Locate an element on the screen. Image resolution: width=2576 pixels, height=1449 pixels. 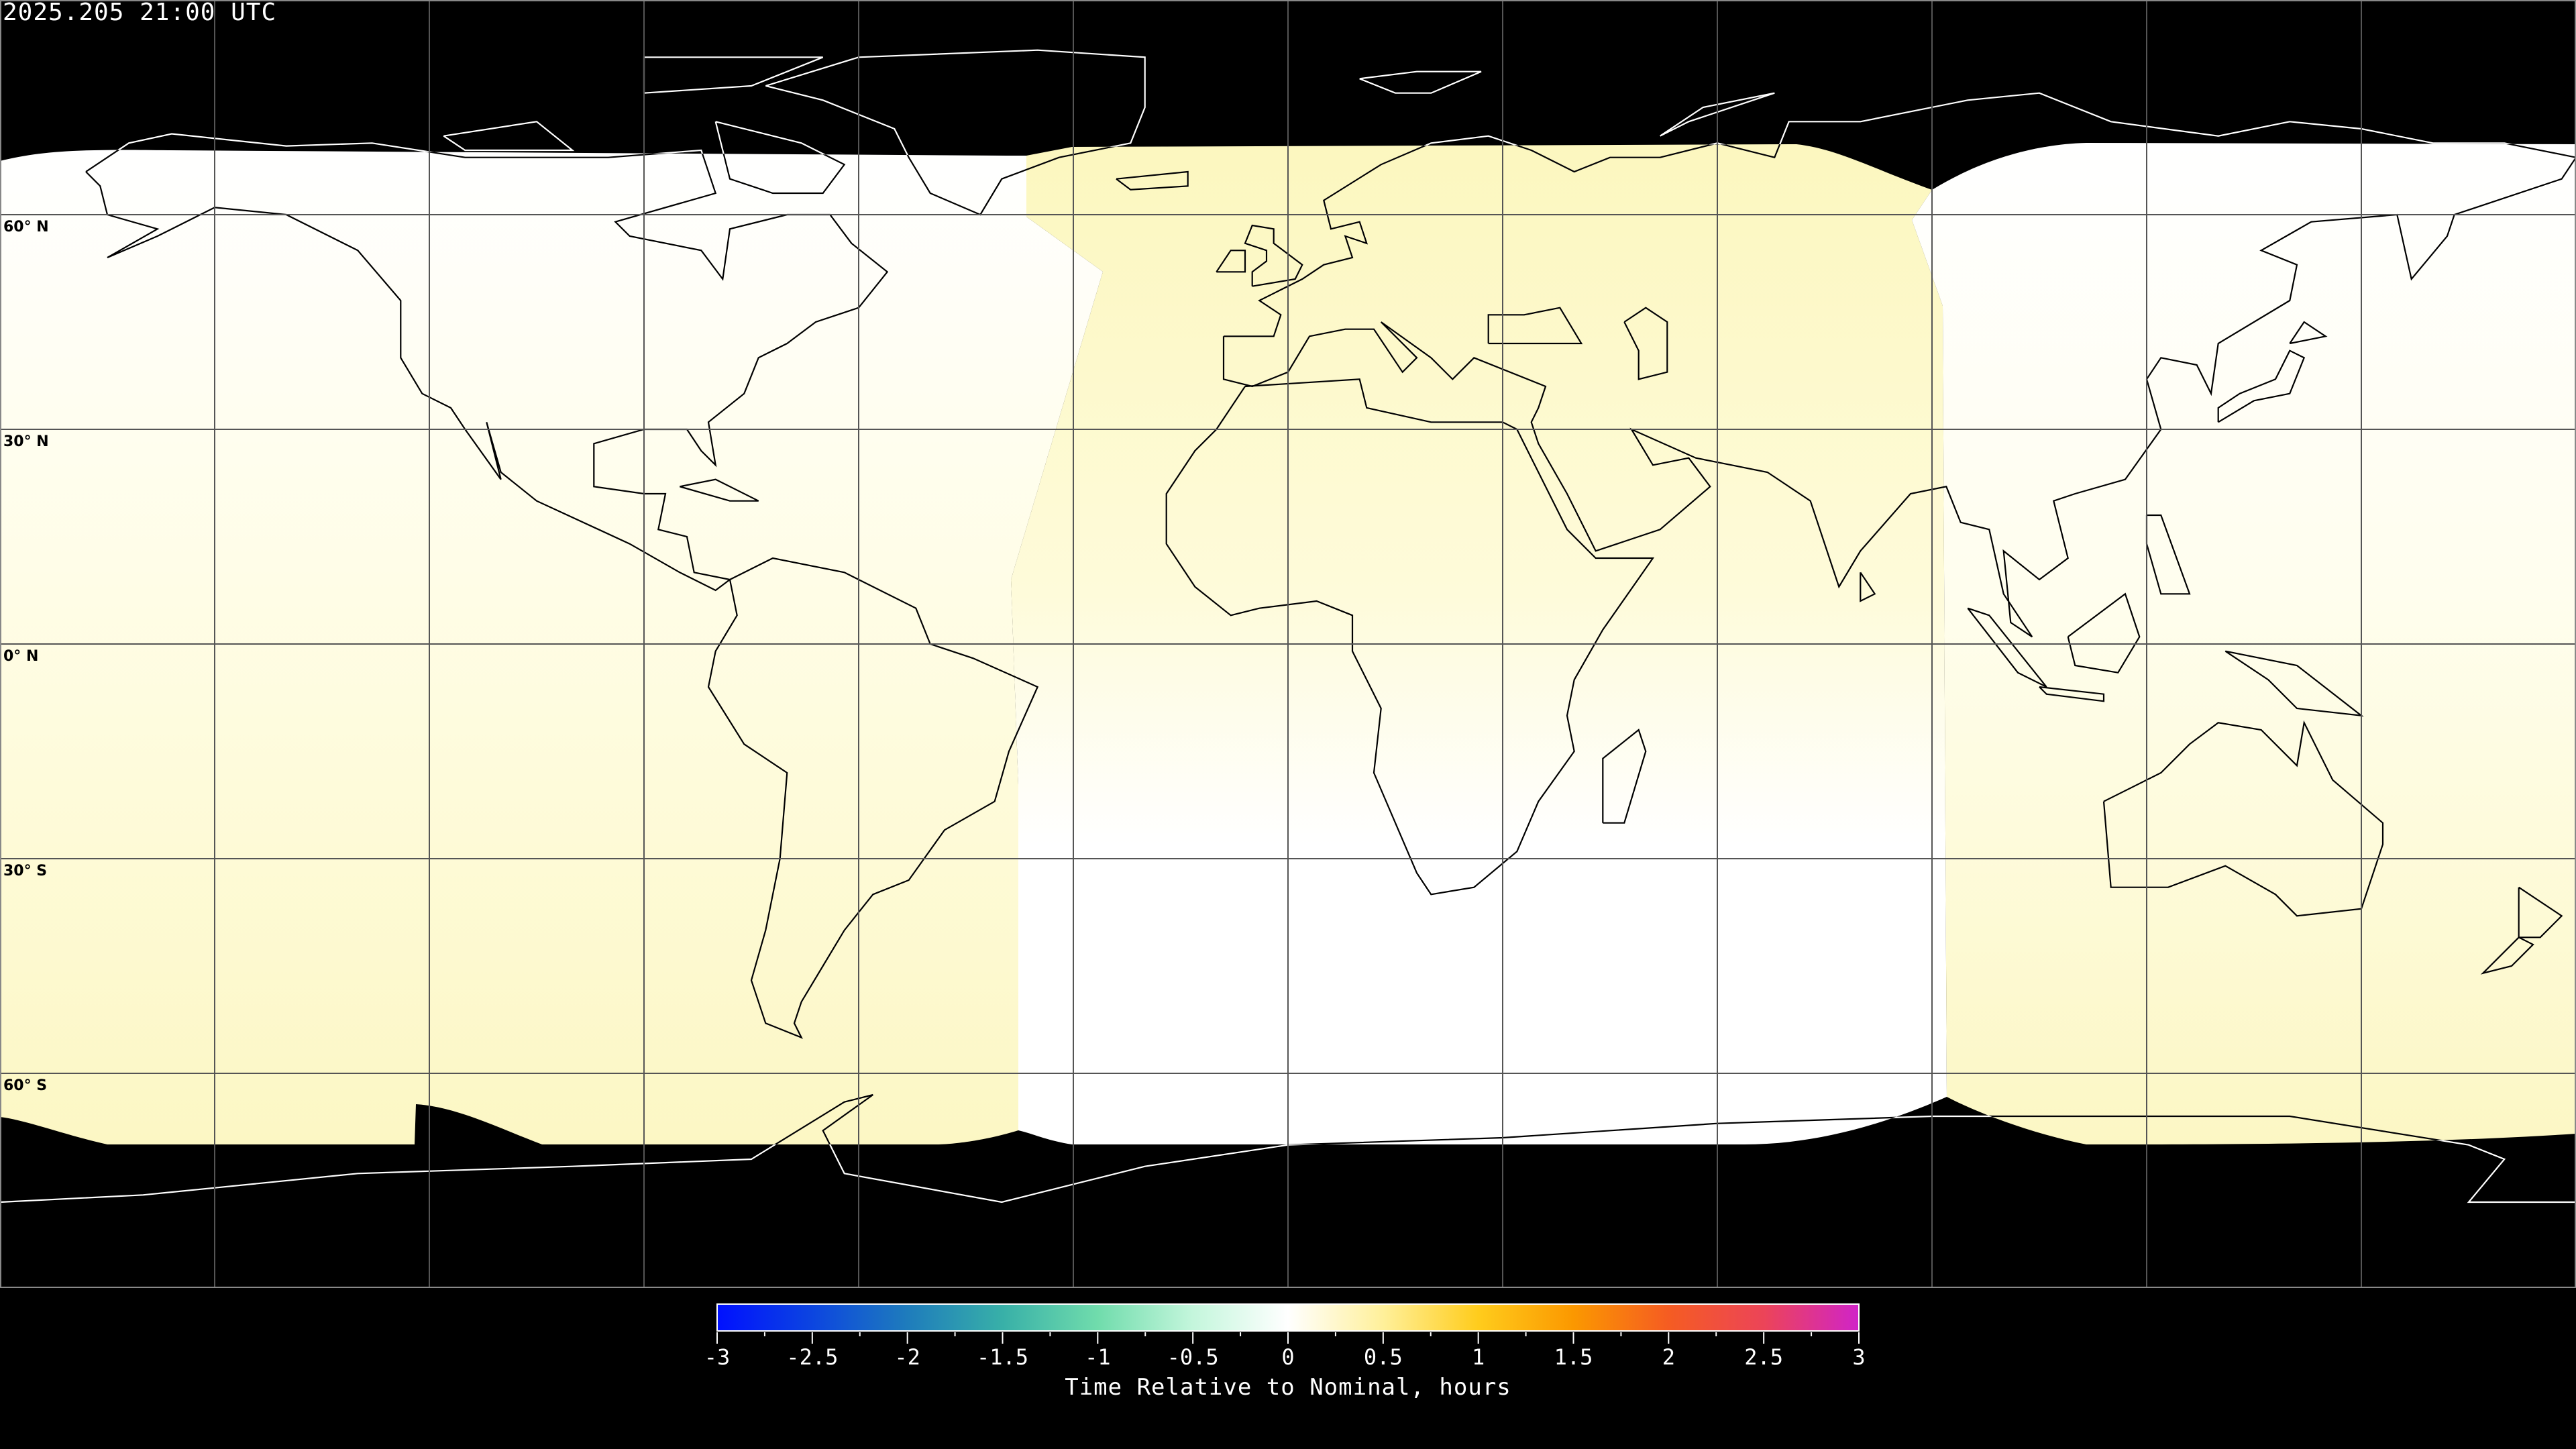
latitude-label: 60° N is located at coordinates (26, 227).